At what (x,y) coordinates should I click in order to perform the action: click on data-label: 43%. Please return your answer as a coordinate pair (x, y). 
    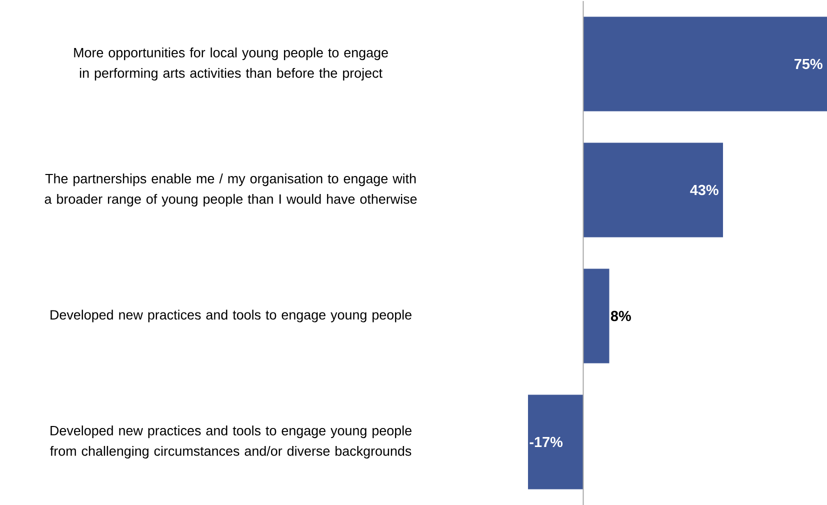
    Looking at the image, I should click on (704, 190).